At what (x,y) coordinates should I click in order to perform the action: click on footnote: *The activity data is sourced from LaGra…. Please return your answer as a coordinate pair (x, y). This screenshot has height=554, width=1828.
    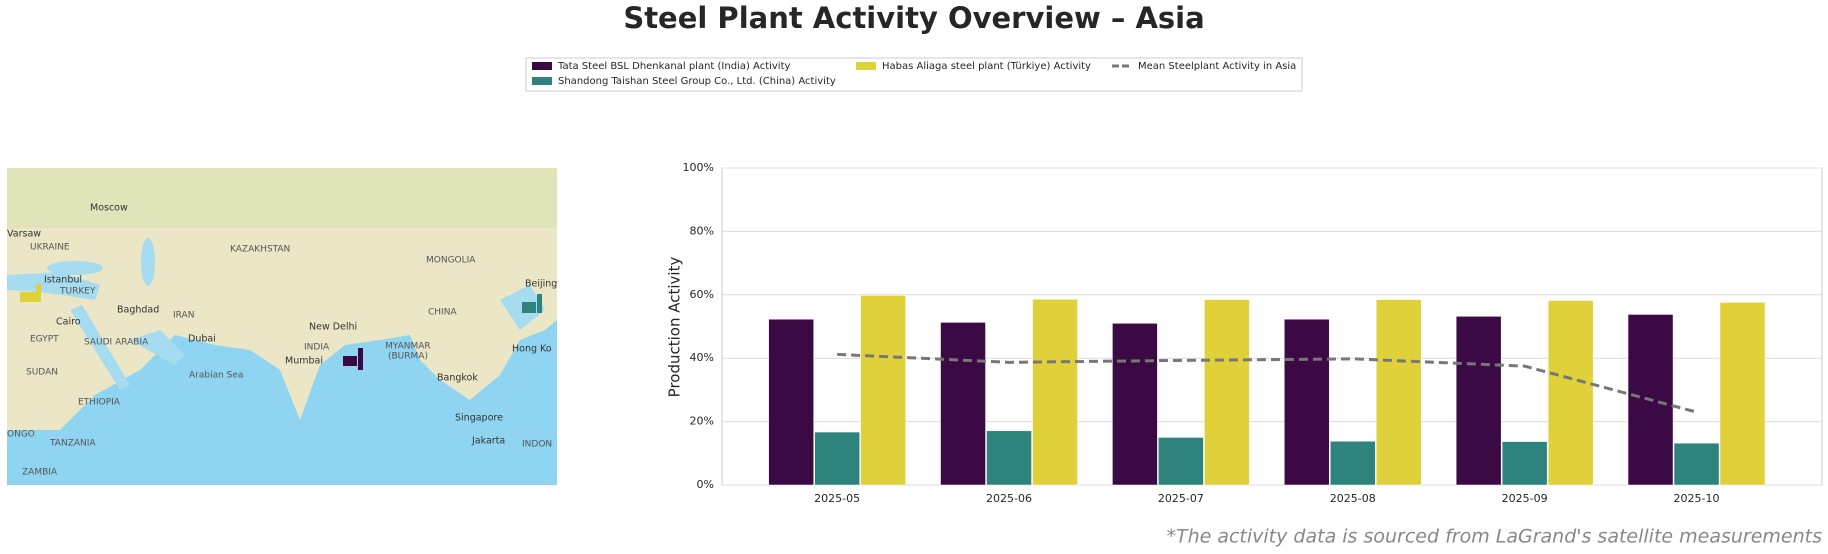
    Looking at the image, I should click on (1494, 537).